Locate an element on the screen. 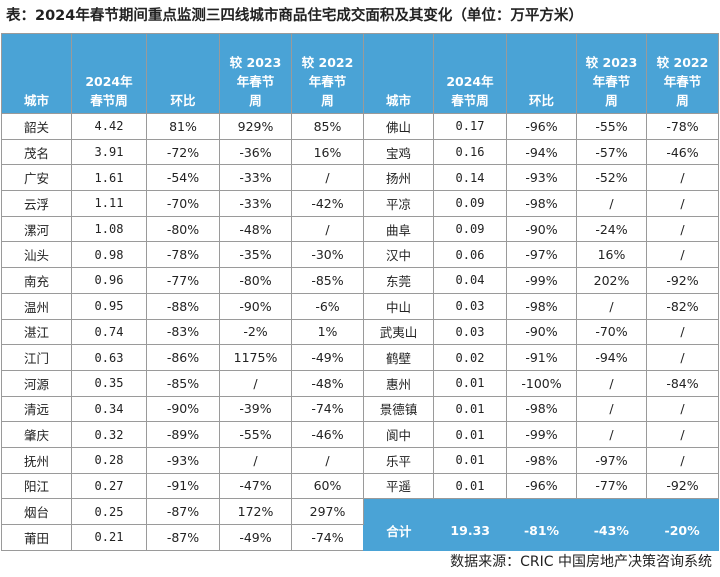 This screenshot has height=577, width=720. cell: -72% is located at coordinates (183, 152).